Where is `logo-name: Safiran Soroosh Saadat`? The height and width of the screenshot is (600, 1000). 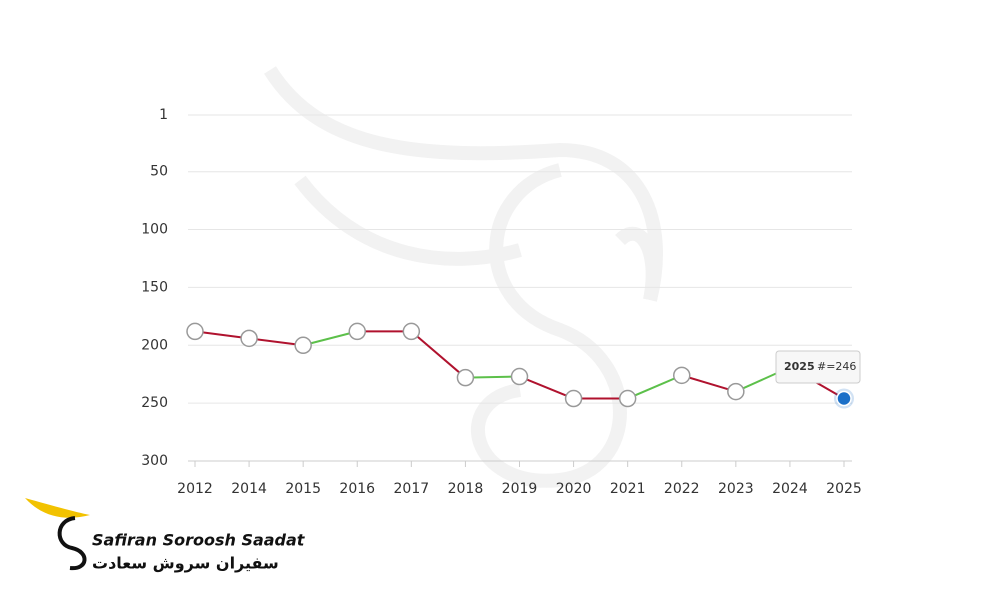 logo-name: Safiran Soroosh Saadat is located at coordinates (199, 540).